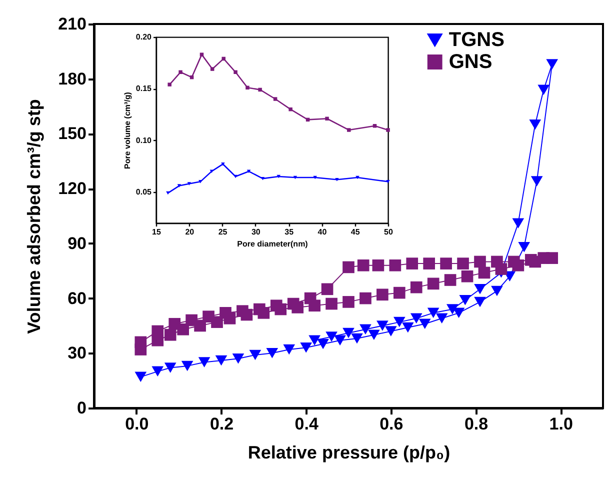 The width and height of the screenshot is (609, 478). Describe the element at coordinates (561, 424) in the screenshot. I see `x-tick-label: 1.0` at that location.